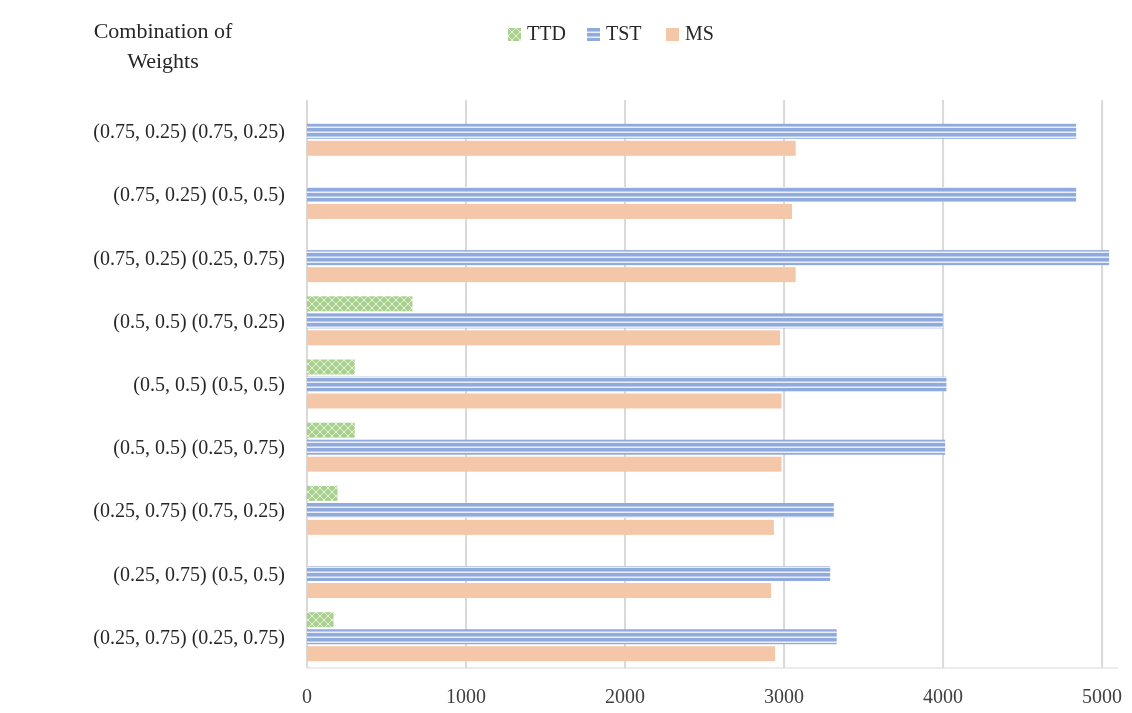 The image size is (1132, 713). I want to click on x-tick-label: 3000, so click(784, 696).